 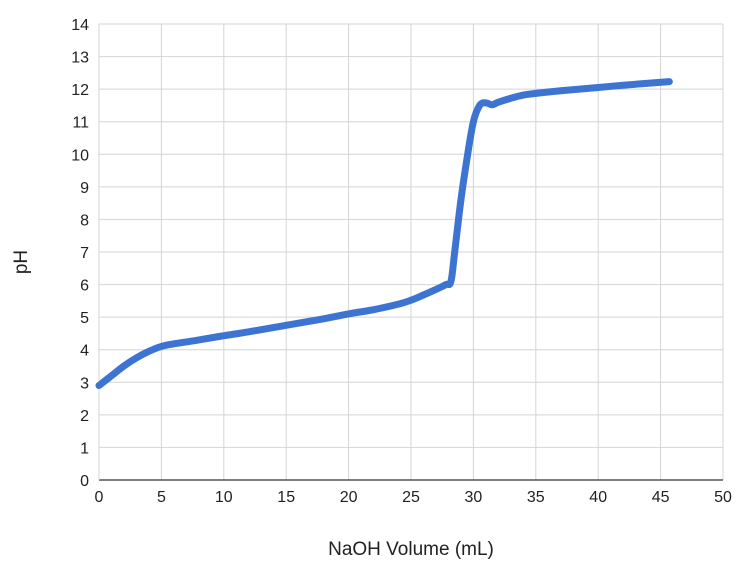 What do you see at coordinates (224, 497) in the screenshot?
I see `x-tick-label: 10` at bounding box center [224, 497].